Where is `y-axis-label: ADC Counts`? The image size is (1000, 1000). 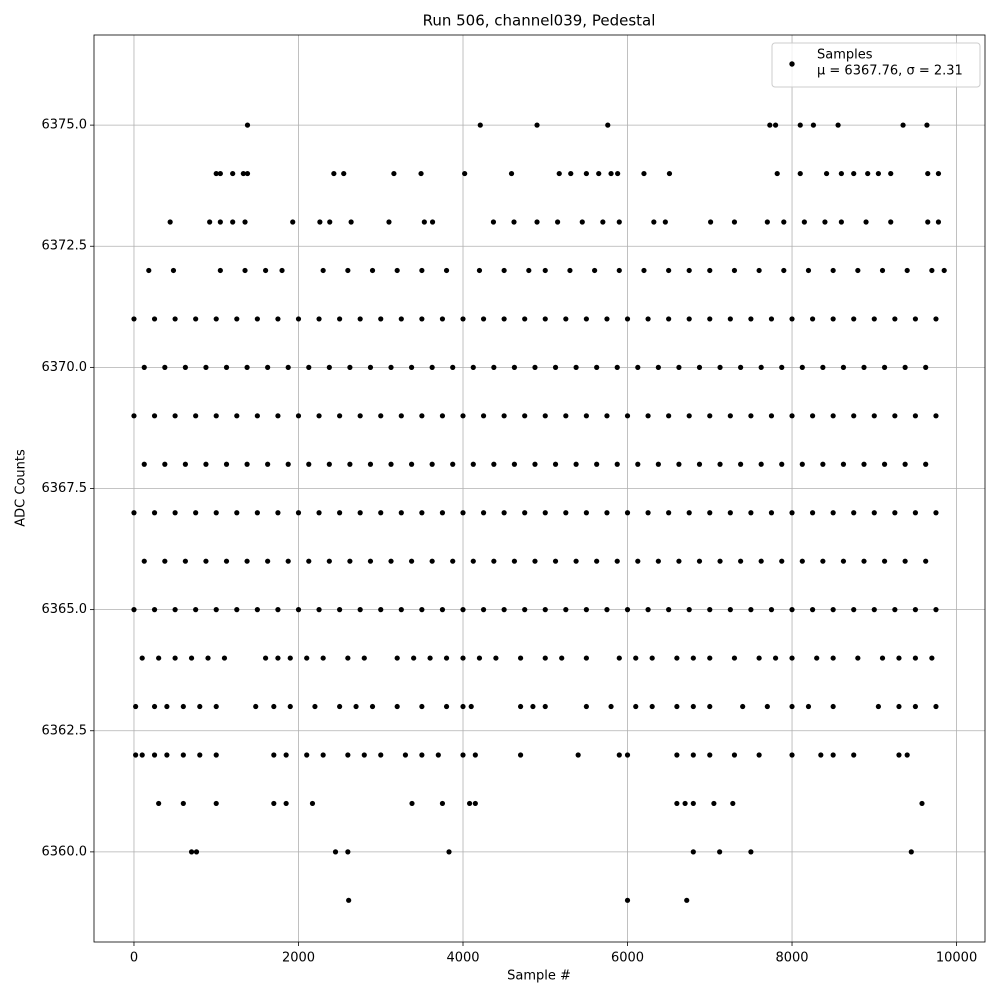 y-axis-label: ADC Counts is located at coordinates (21, 488).